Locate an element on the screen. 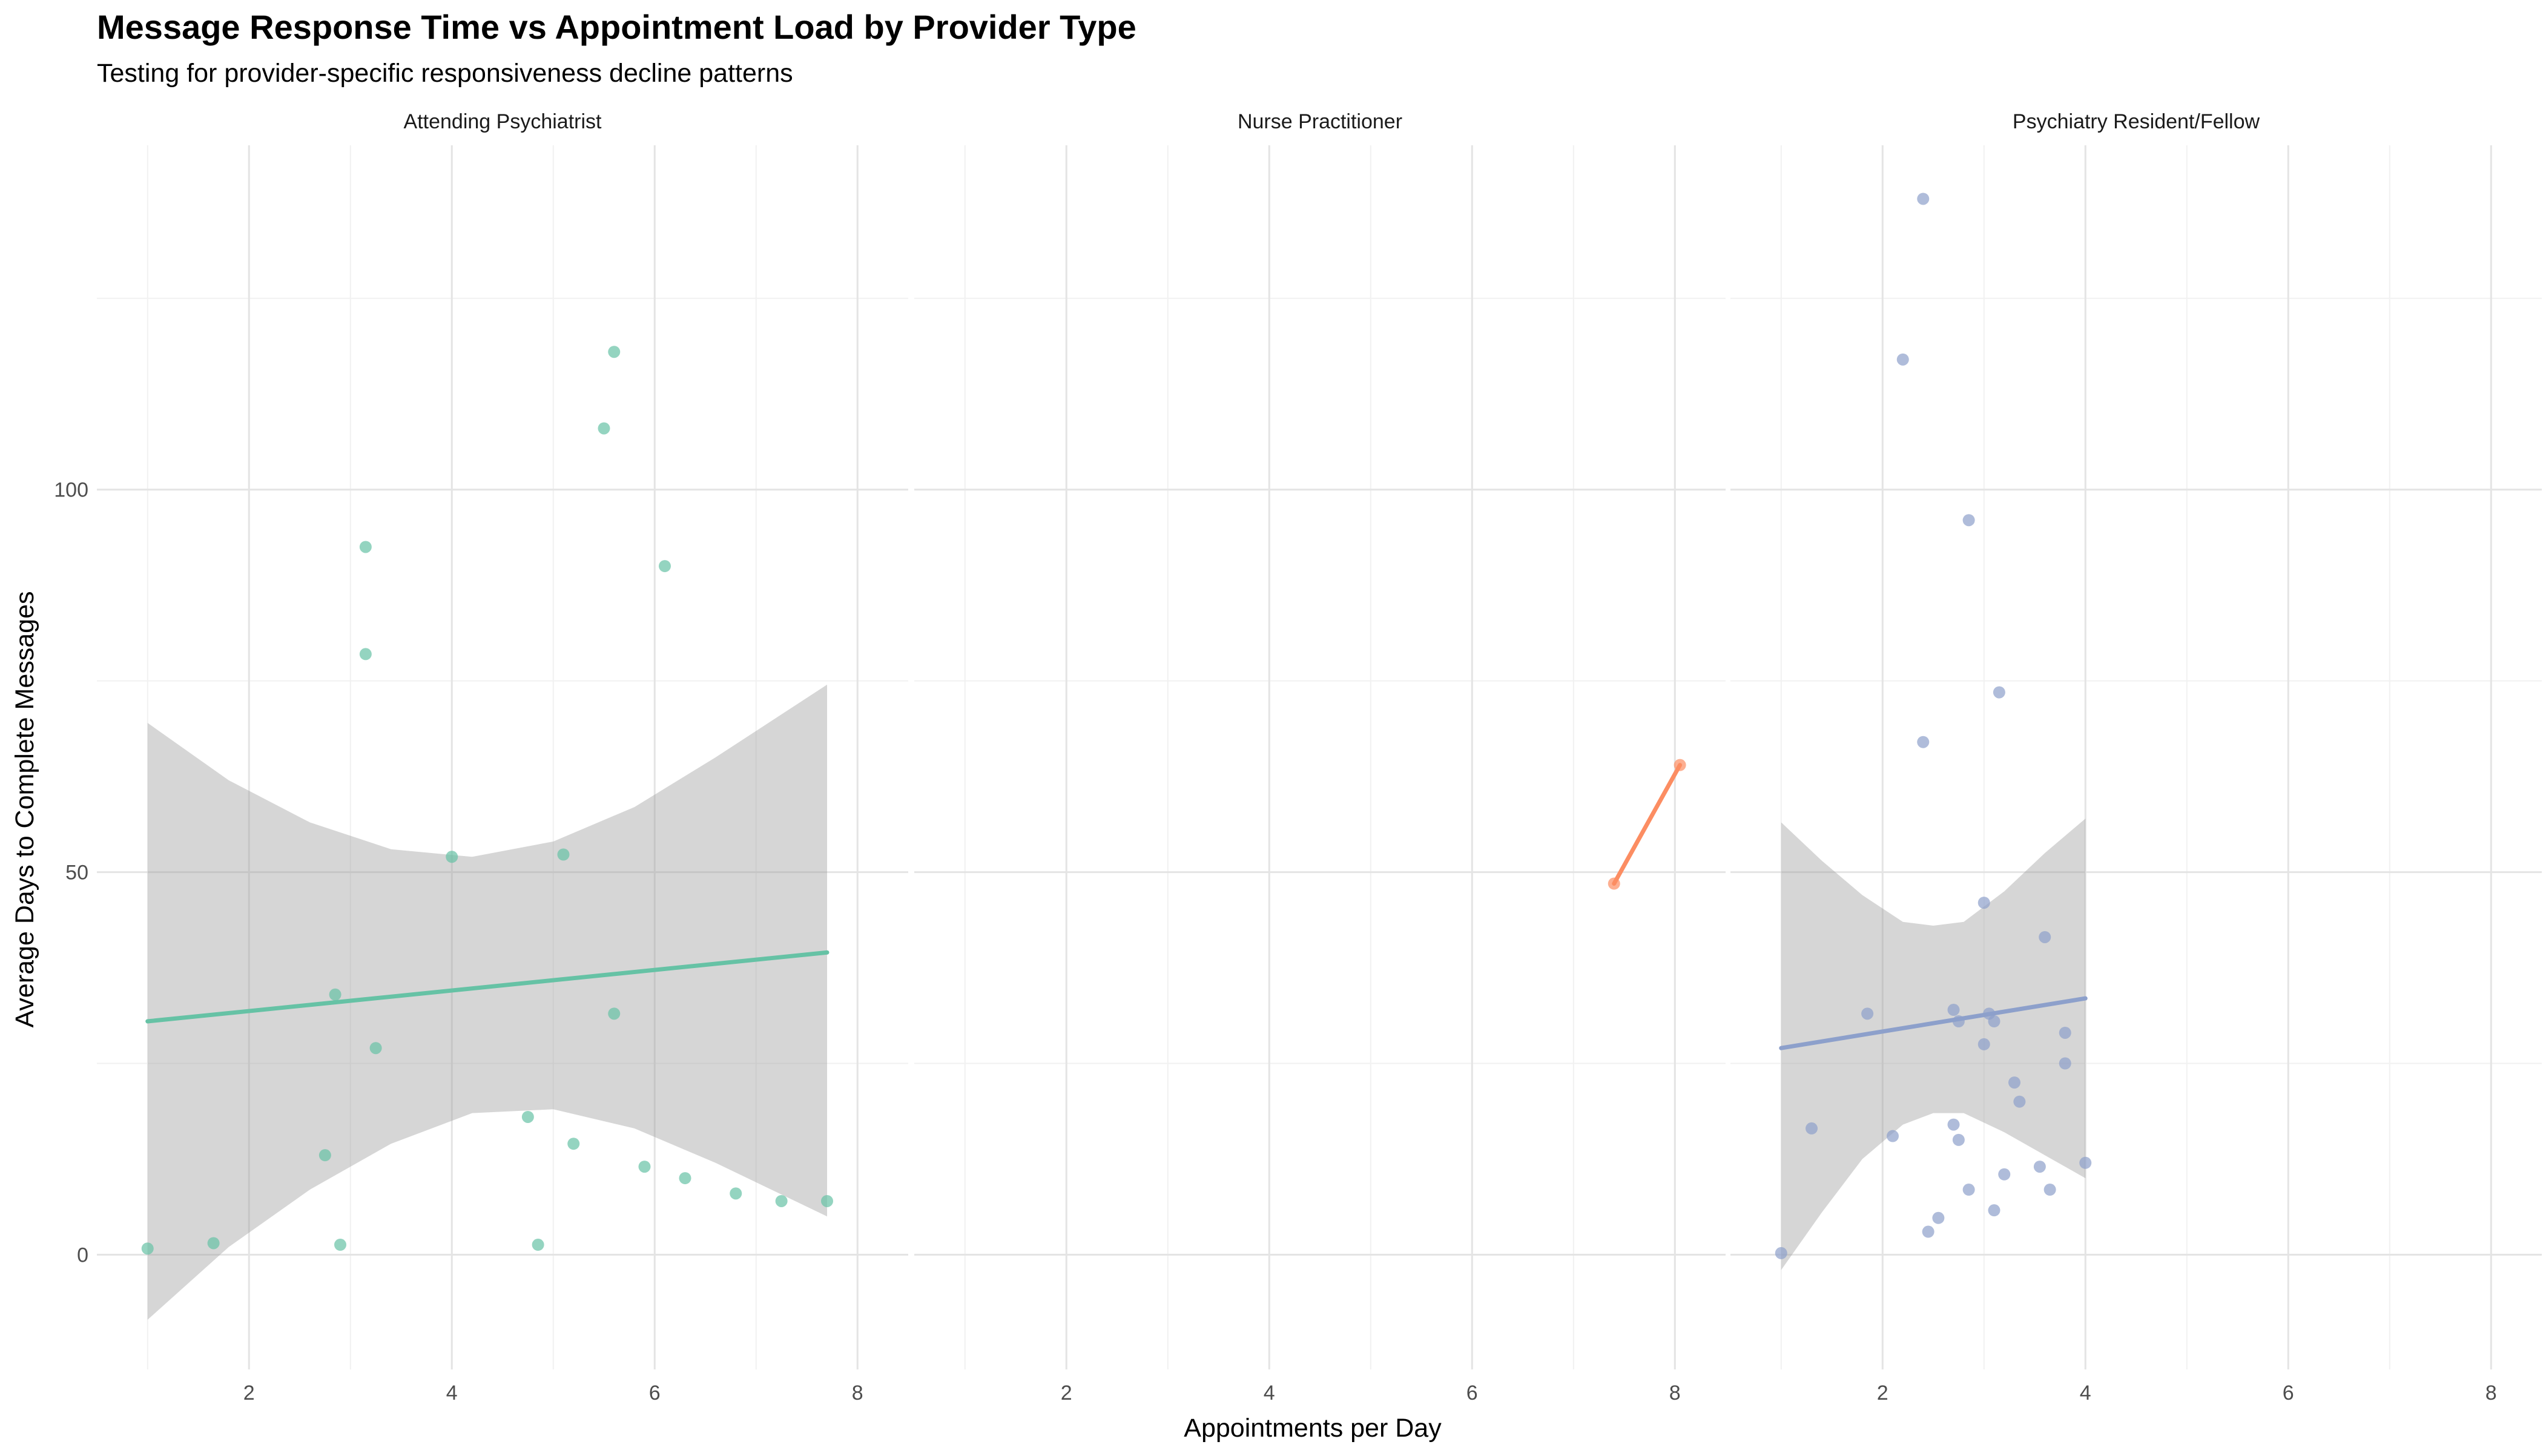 The width and height of the screenshot is (2543, 1456). y-axis-label: Average Days to Complete Messages is located at coordinates (24, 809).